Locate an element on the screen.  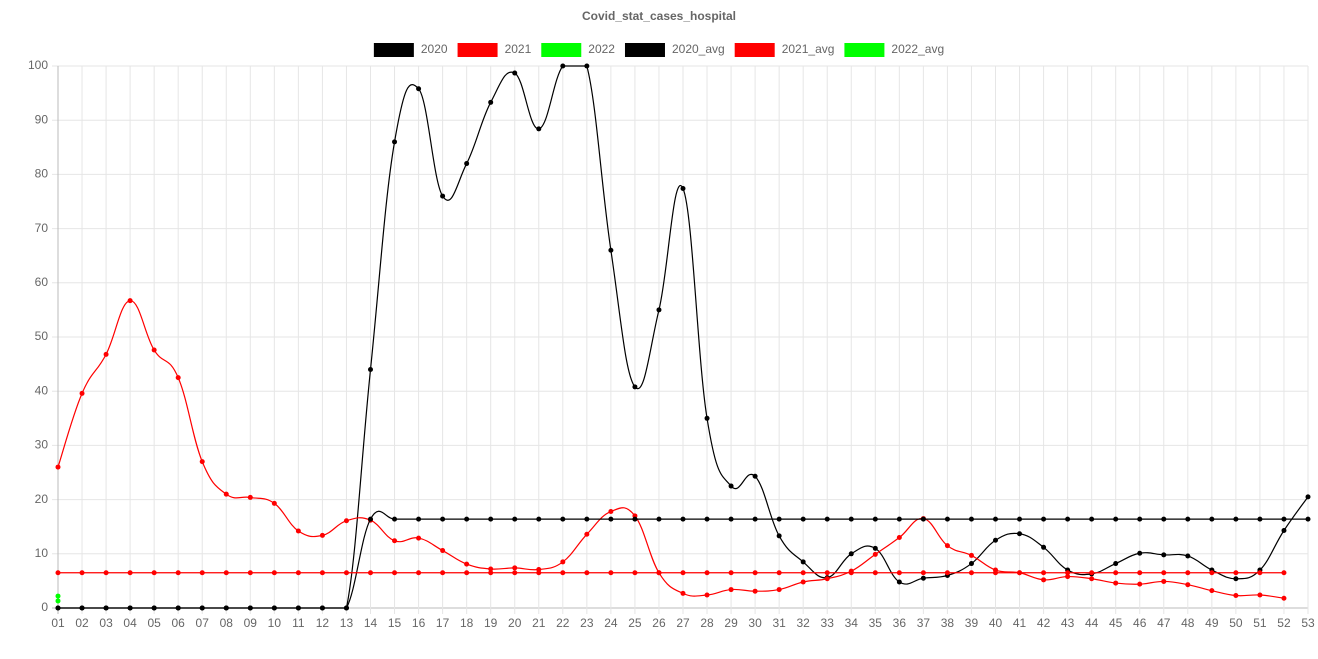
y-tick-label: 50 is located at coordinates (42, 336).